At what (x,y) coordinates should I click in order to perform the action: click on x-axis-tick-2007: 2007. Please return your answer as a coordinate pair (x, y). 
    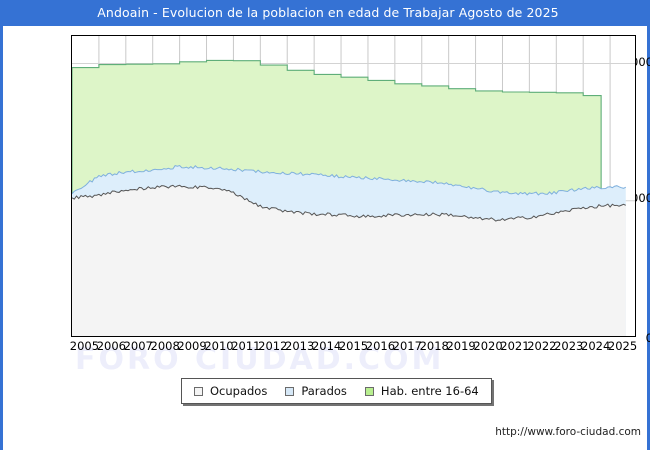
    Looking at the image, I should click on (138, 346).